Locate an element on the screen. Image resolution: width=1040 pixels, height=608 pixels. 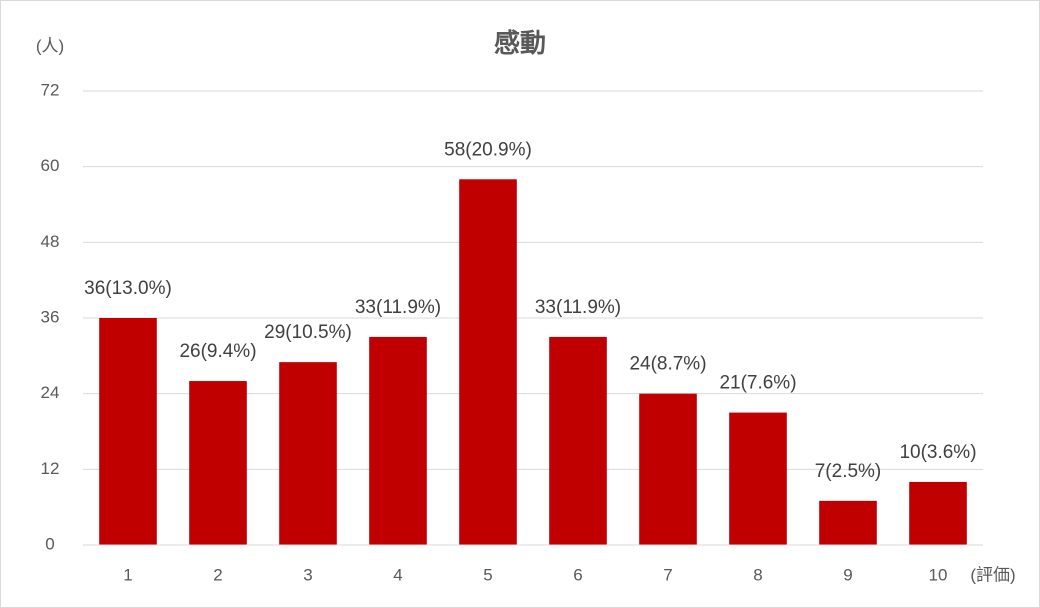
x-tick-label: 7 is located at coordinates (667, 574).